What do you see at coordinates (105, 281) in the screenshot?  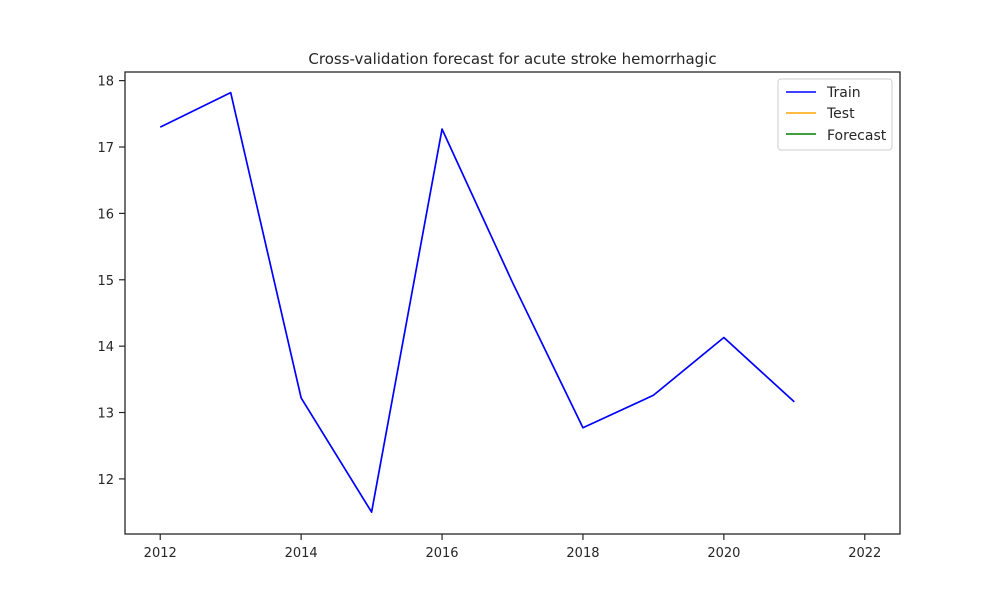 I see `y-tick-label: 15` at bounding box center [105, 281].